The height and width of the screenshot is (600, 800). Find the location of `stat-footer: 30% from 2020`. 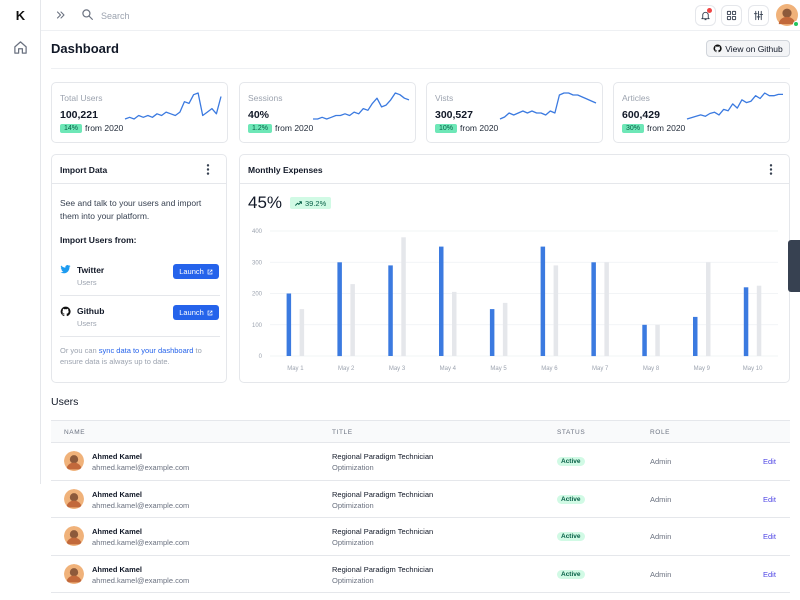

stat-footer: 30% from 2020 is located at coordinates (653, 128).